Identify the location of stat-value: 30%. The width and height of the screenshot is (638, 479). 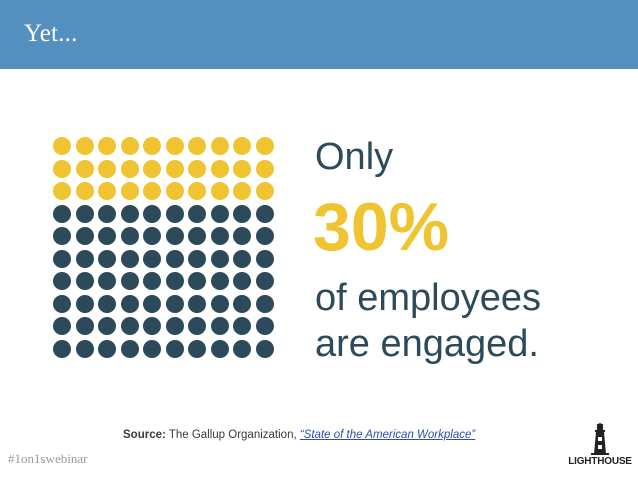
(381, 227).